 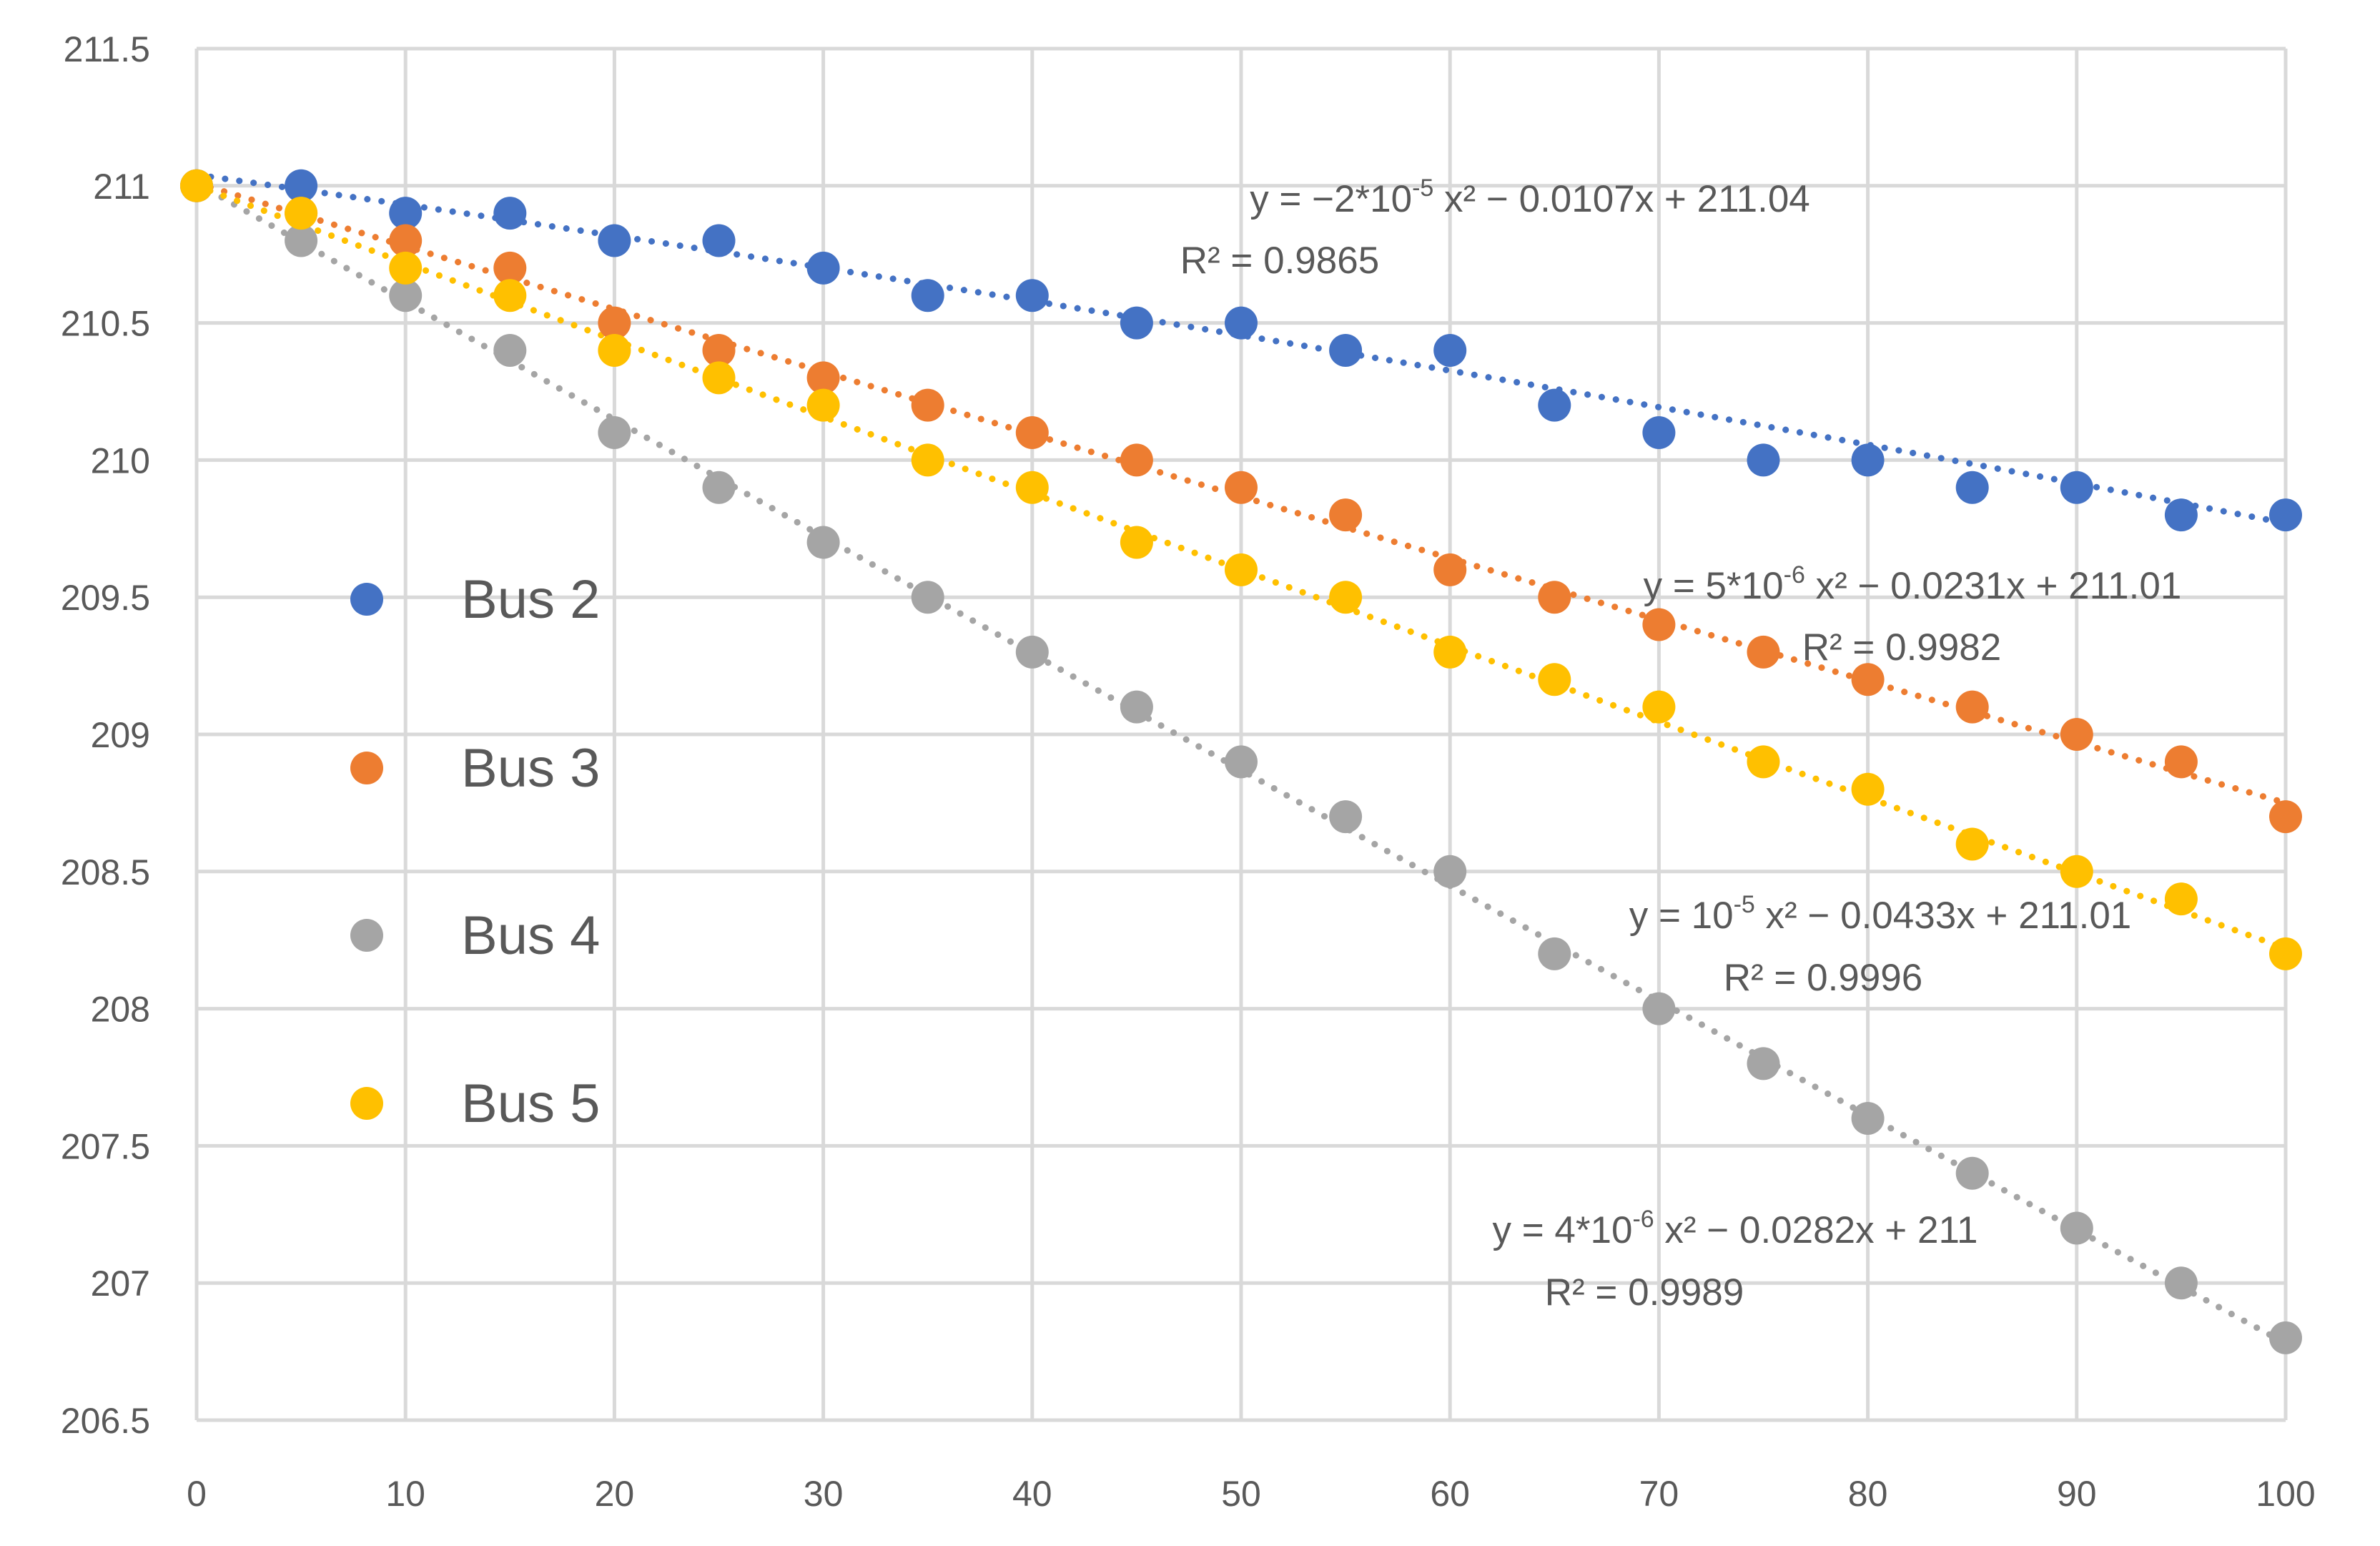 I want to click on legend: Bus 2 Bus 3 Bus 4 Bus 5, so click(x=475, y=851).